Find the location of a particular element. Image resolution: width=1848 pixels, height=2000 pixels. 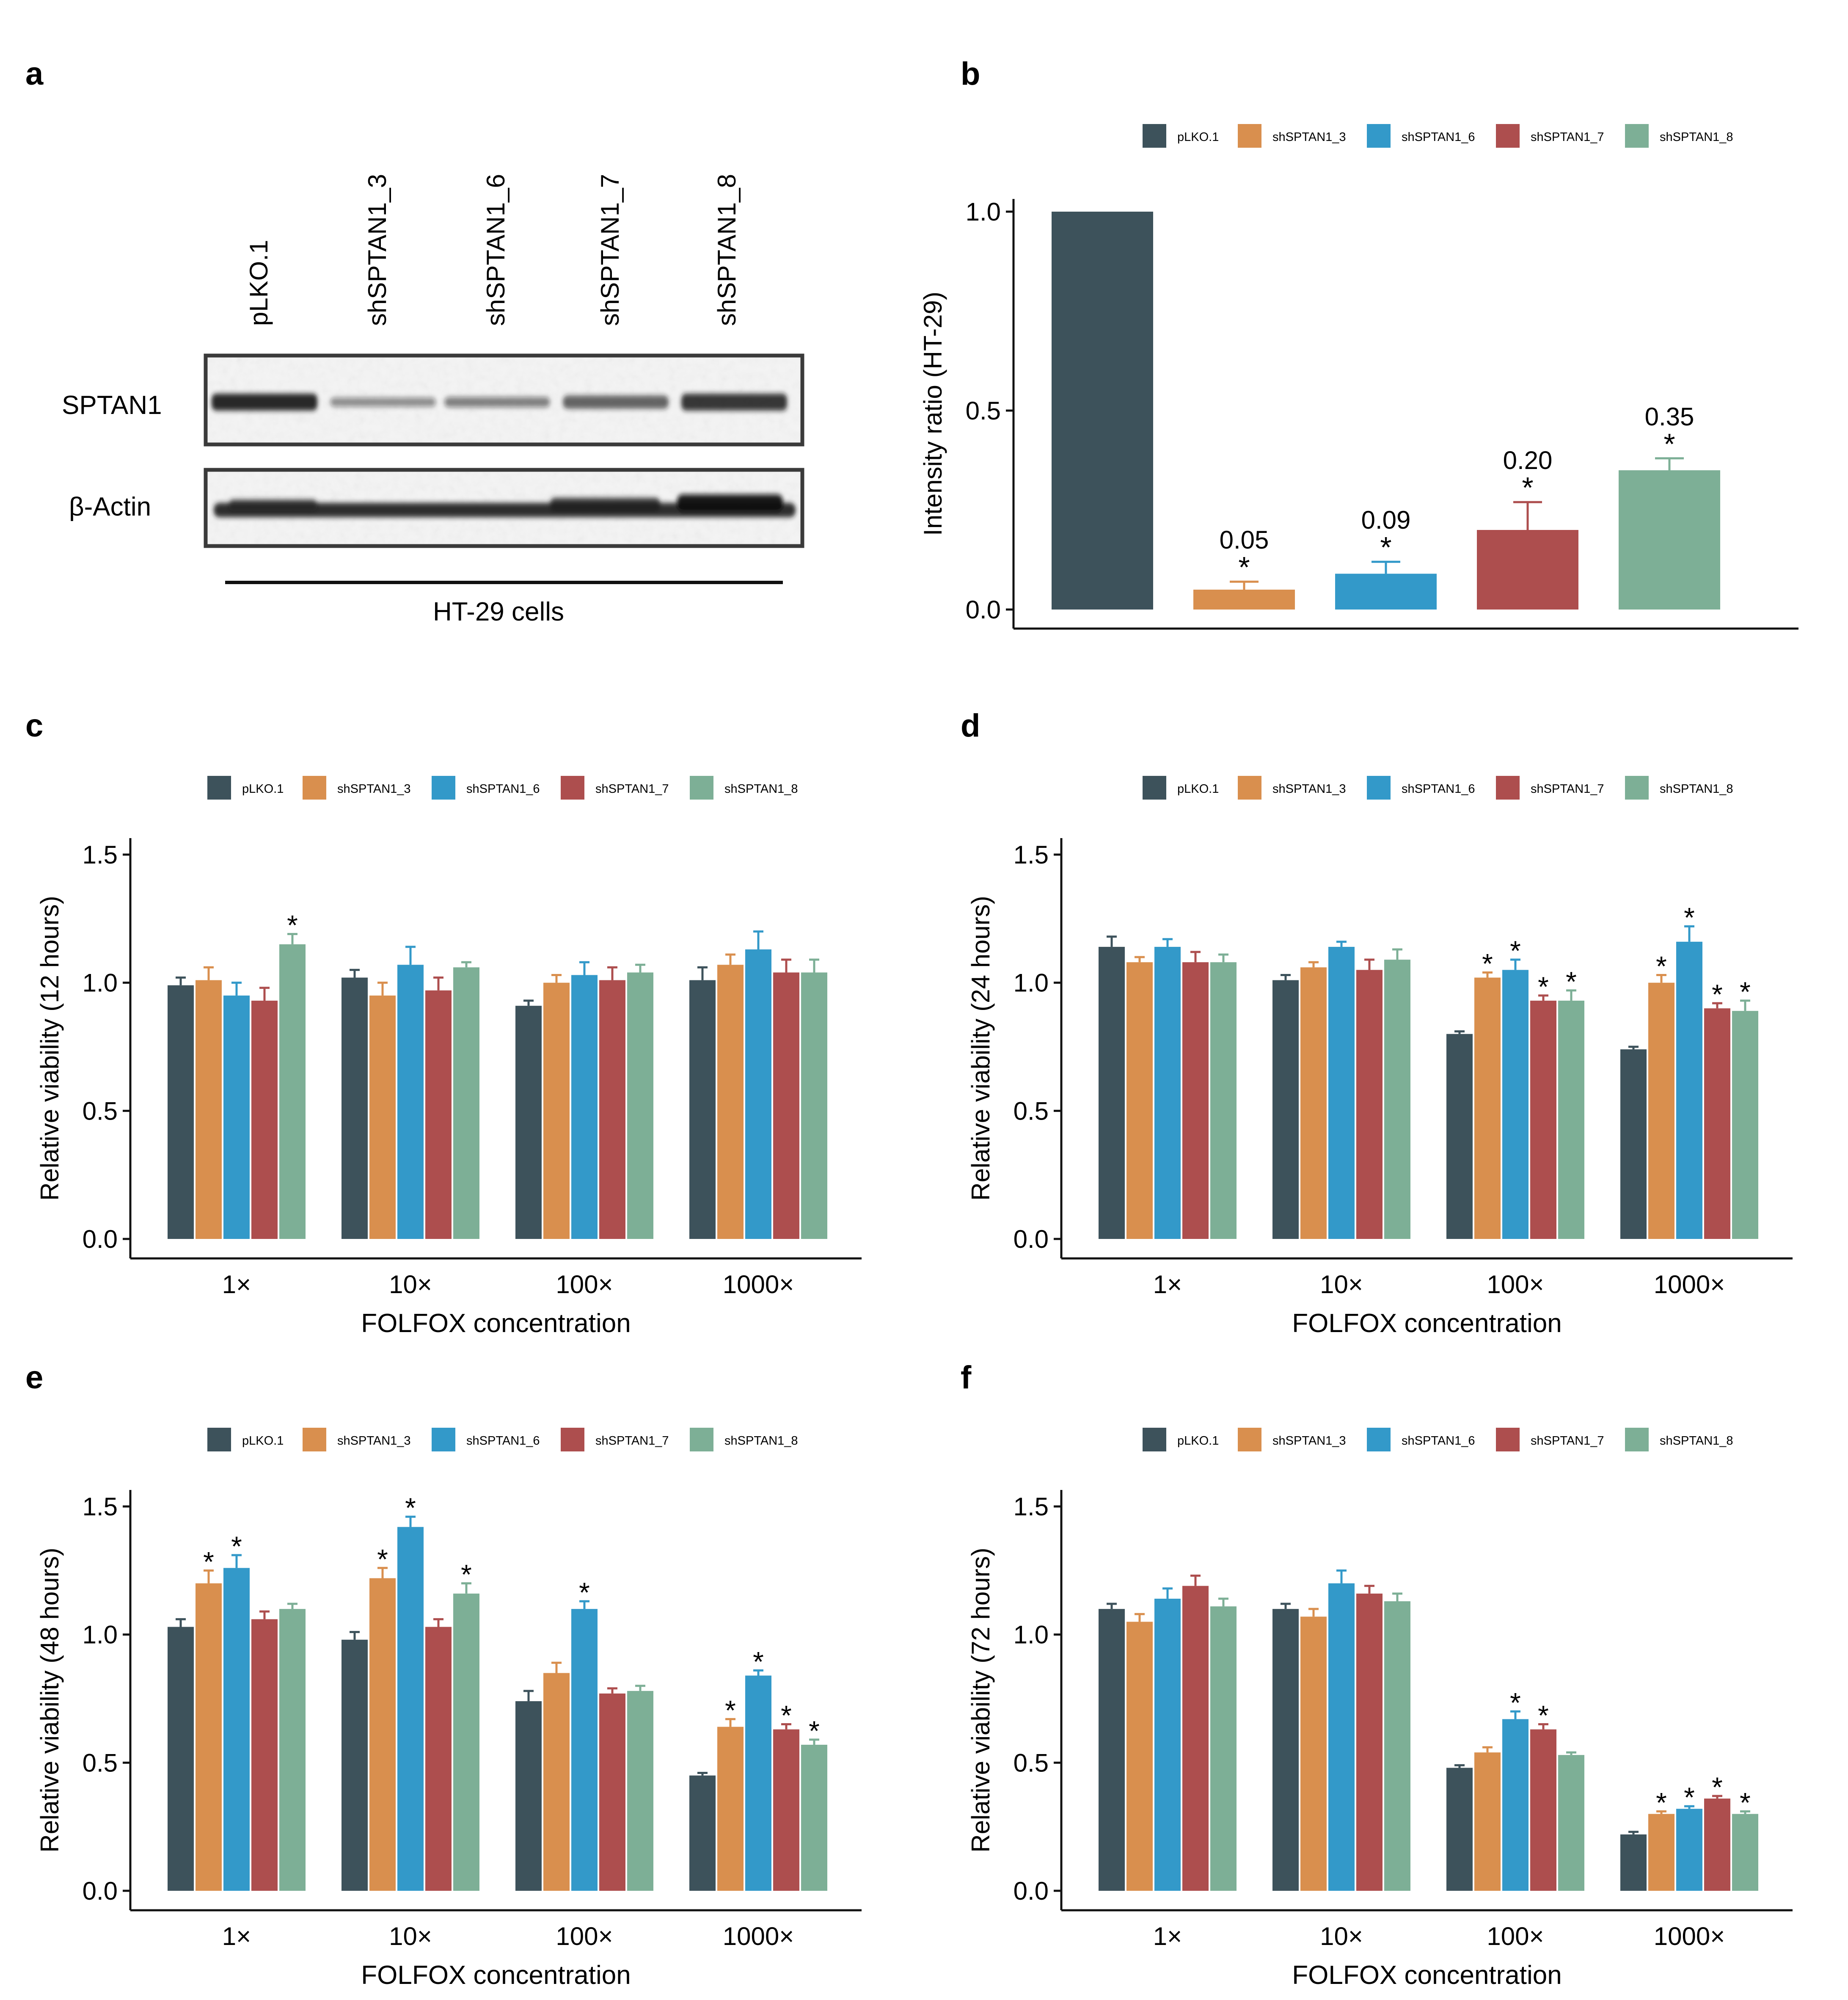

panel-label-f: f is located at coordinates (966, 1378).